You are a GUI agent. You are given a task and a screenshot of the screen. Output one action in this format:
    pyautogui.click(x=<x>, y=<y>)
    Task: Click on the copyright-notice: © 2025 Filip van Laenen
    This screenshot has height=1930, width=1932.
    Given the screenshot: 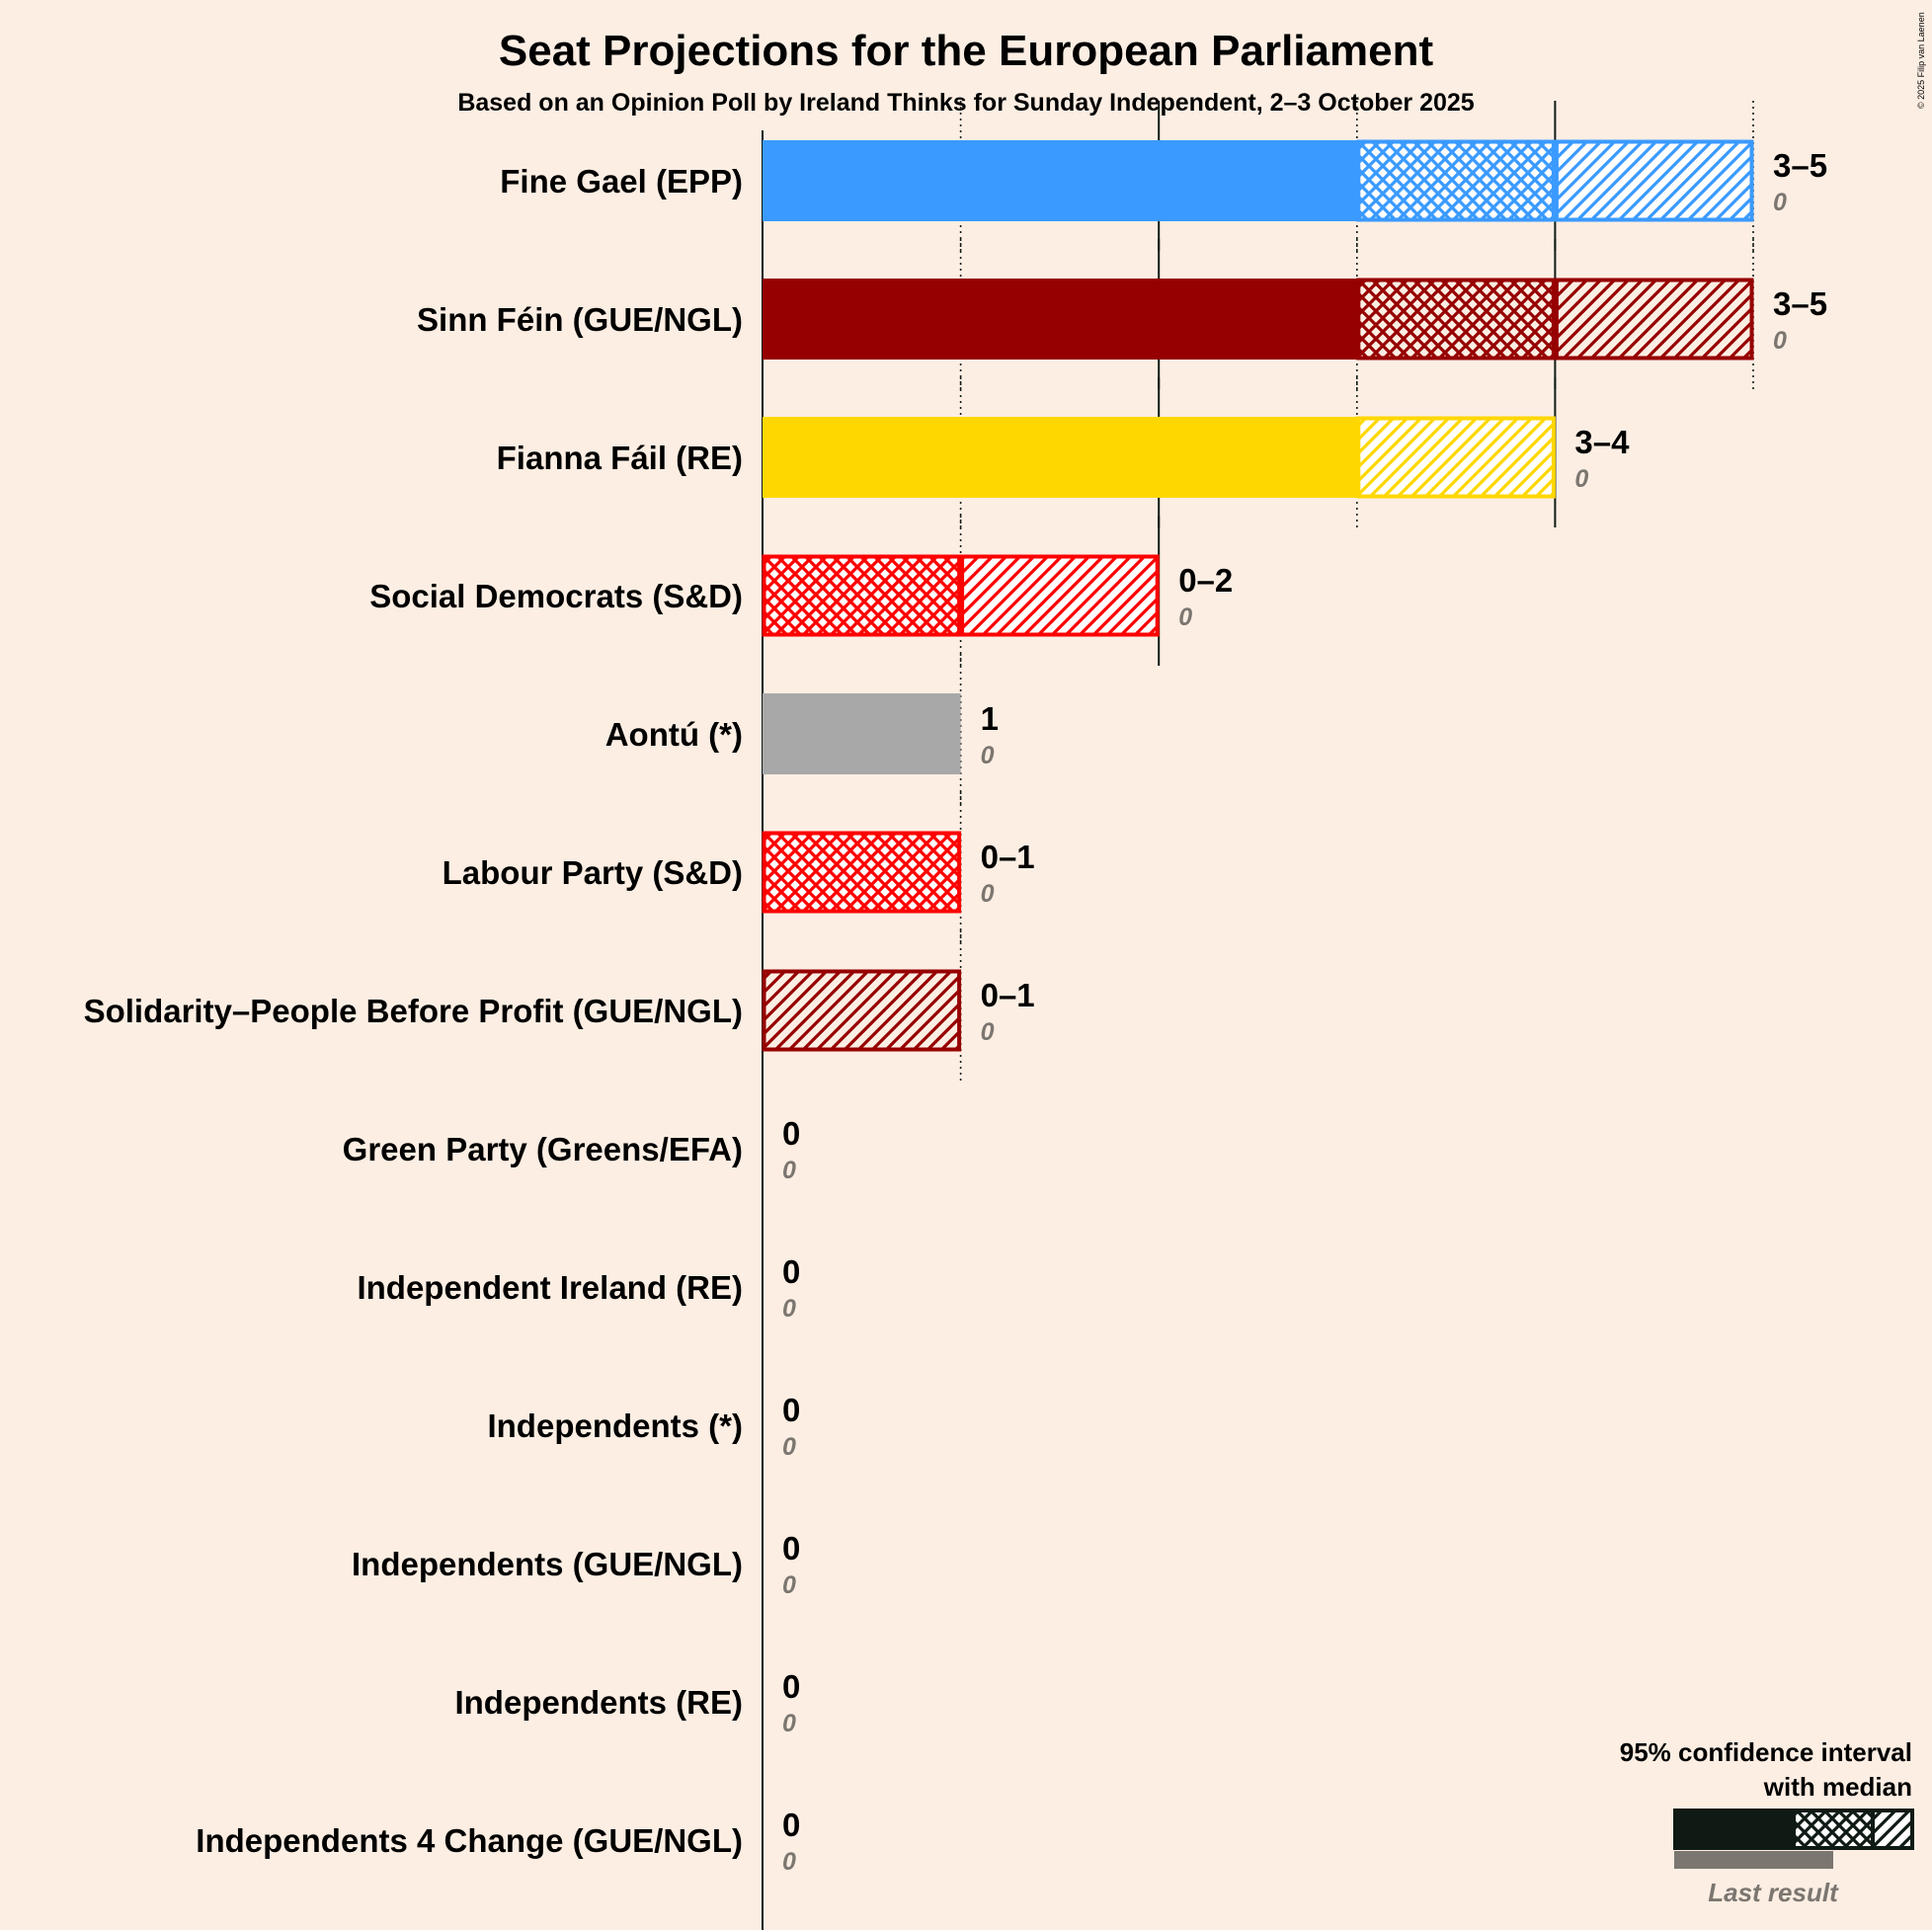 What is the action you would take?
    pyautogui.click(x=1921, y=60)
    